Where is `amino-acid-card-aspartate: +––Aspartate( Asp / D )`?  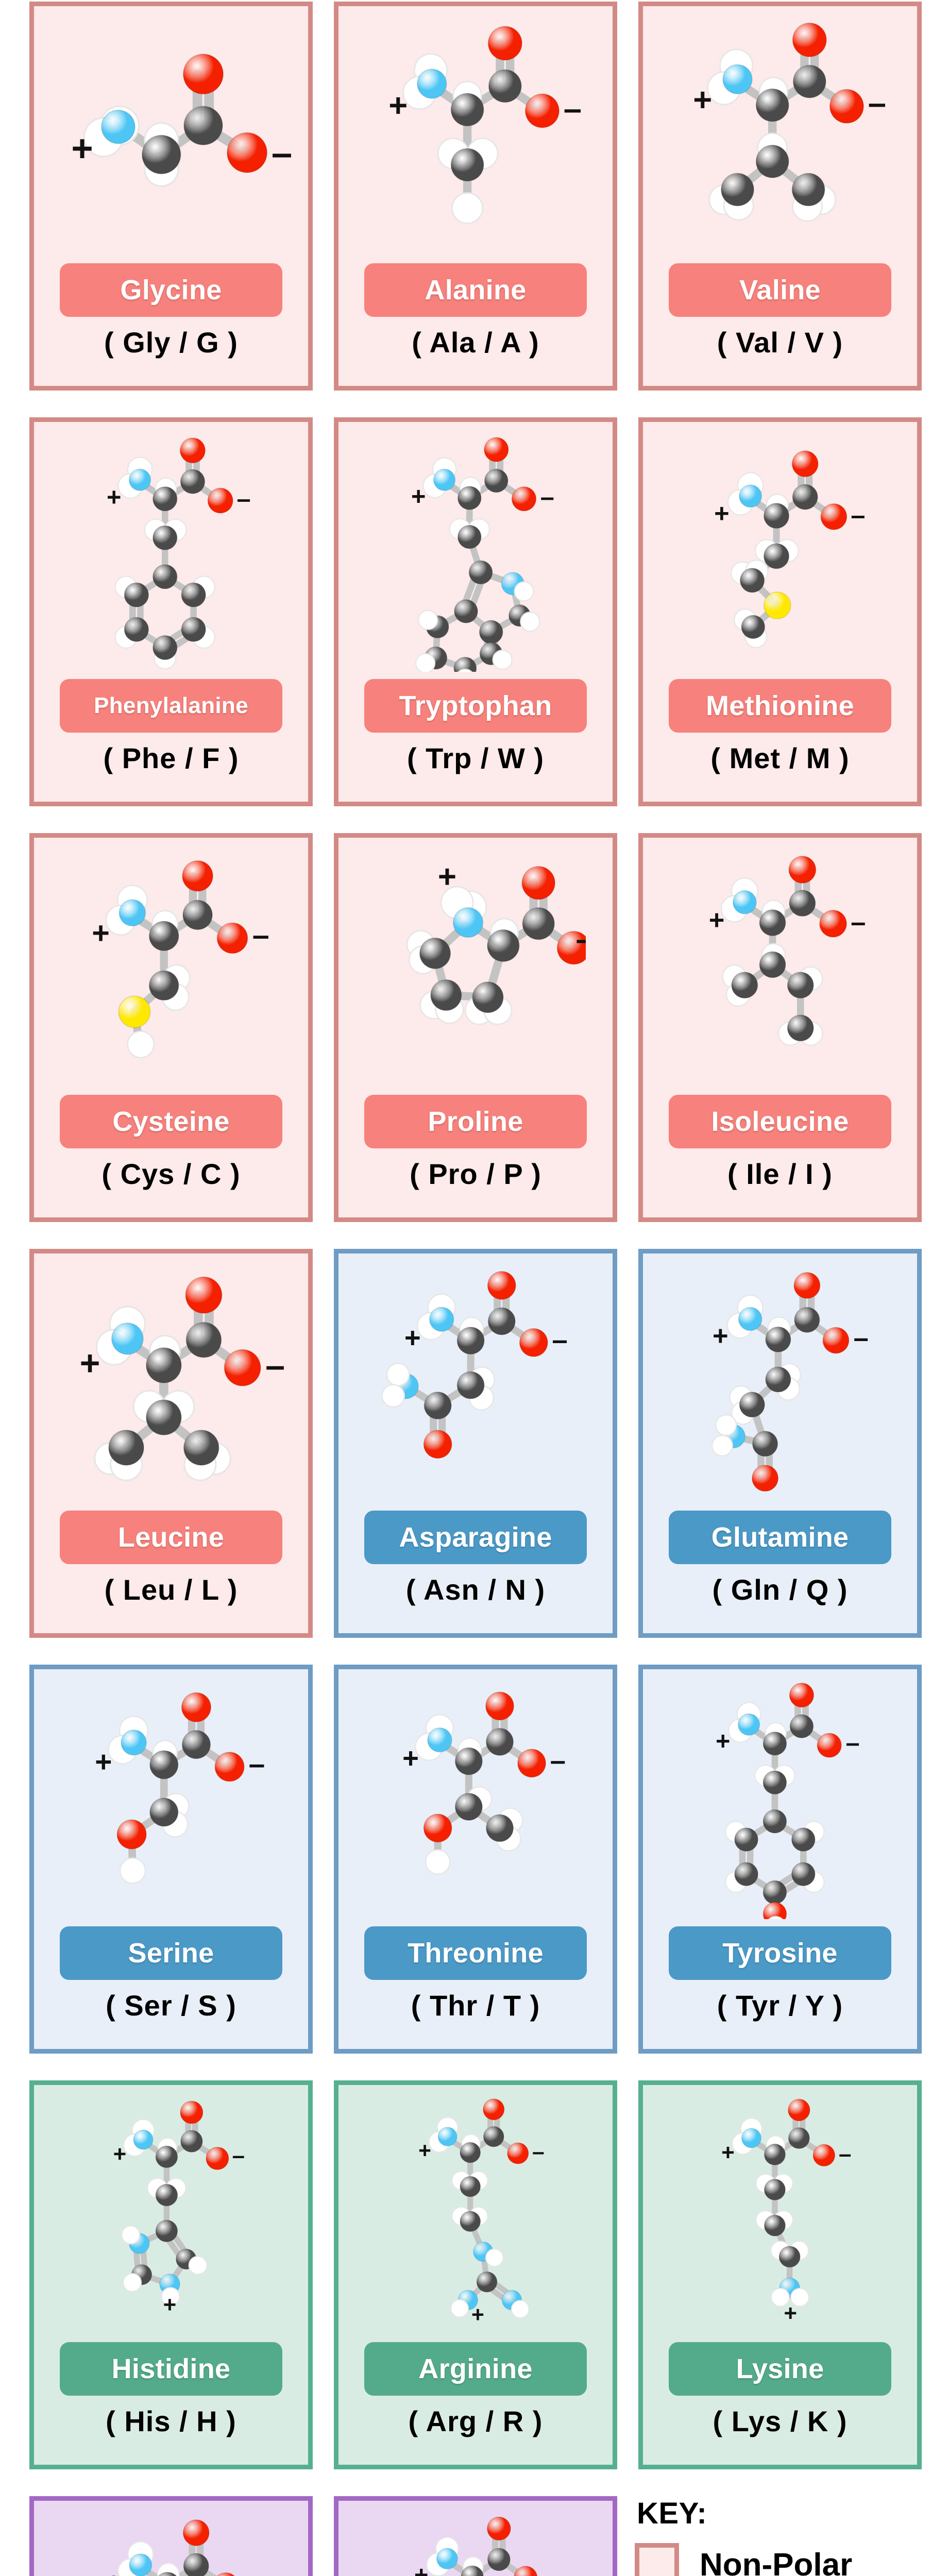
amino-acid-card-aspartate: +––Aspartate( Asp / D ) is located at coordinates (171, 2536).